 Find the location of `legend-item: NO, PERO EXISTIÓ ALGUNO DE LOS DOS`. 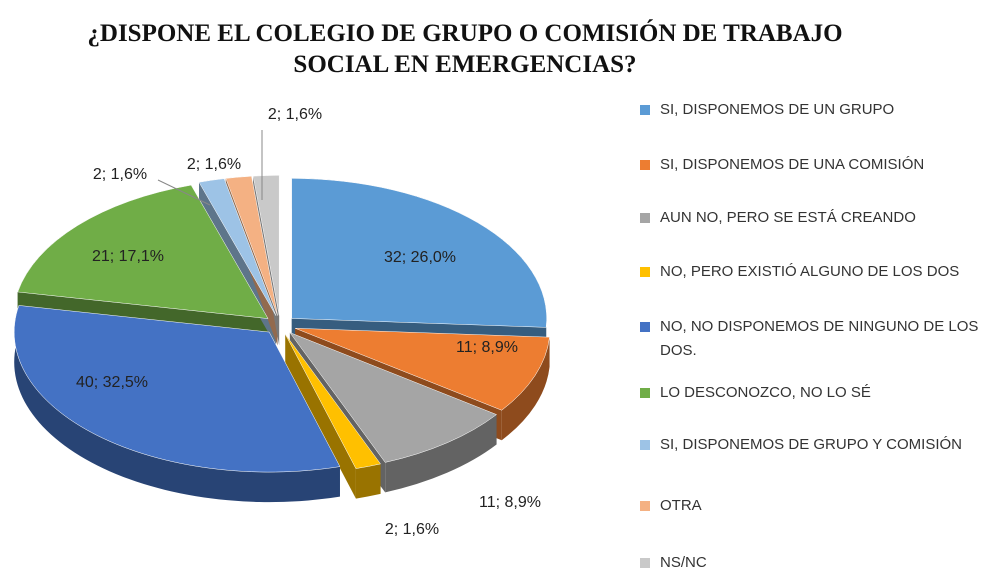

legend-item: NO, PERO EXISTIÓ ALGUNO DE LOS DOS is located at coordinates (815, 272).